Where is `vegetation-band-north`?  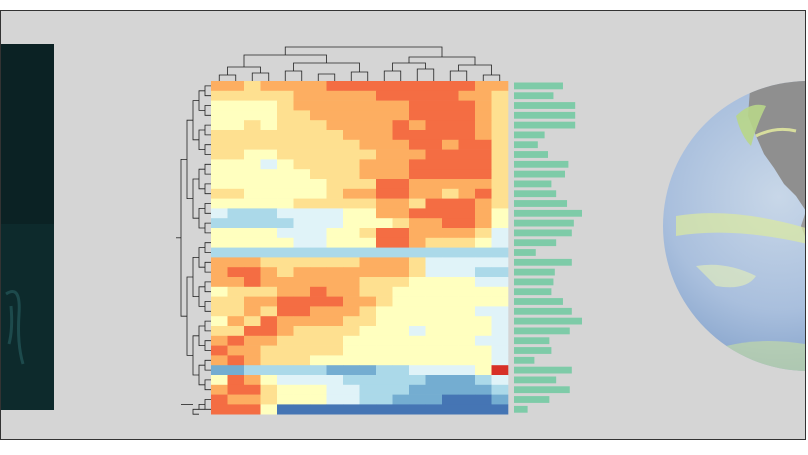 vegetation-band-north is located at coordinates (751, 125).